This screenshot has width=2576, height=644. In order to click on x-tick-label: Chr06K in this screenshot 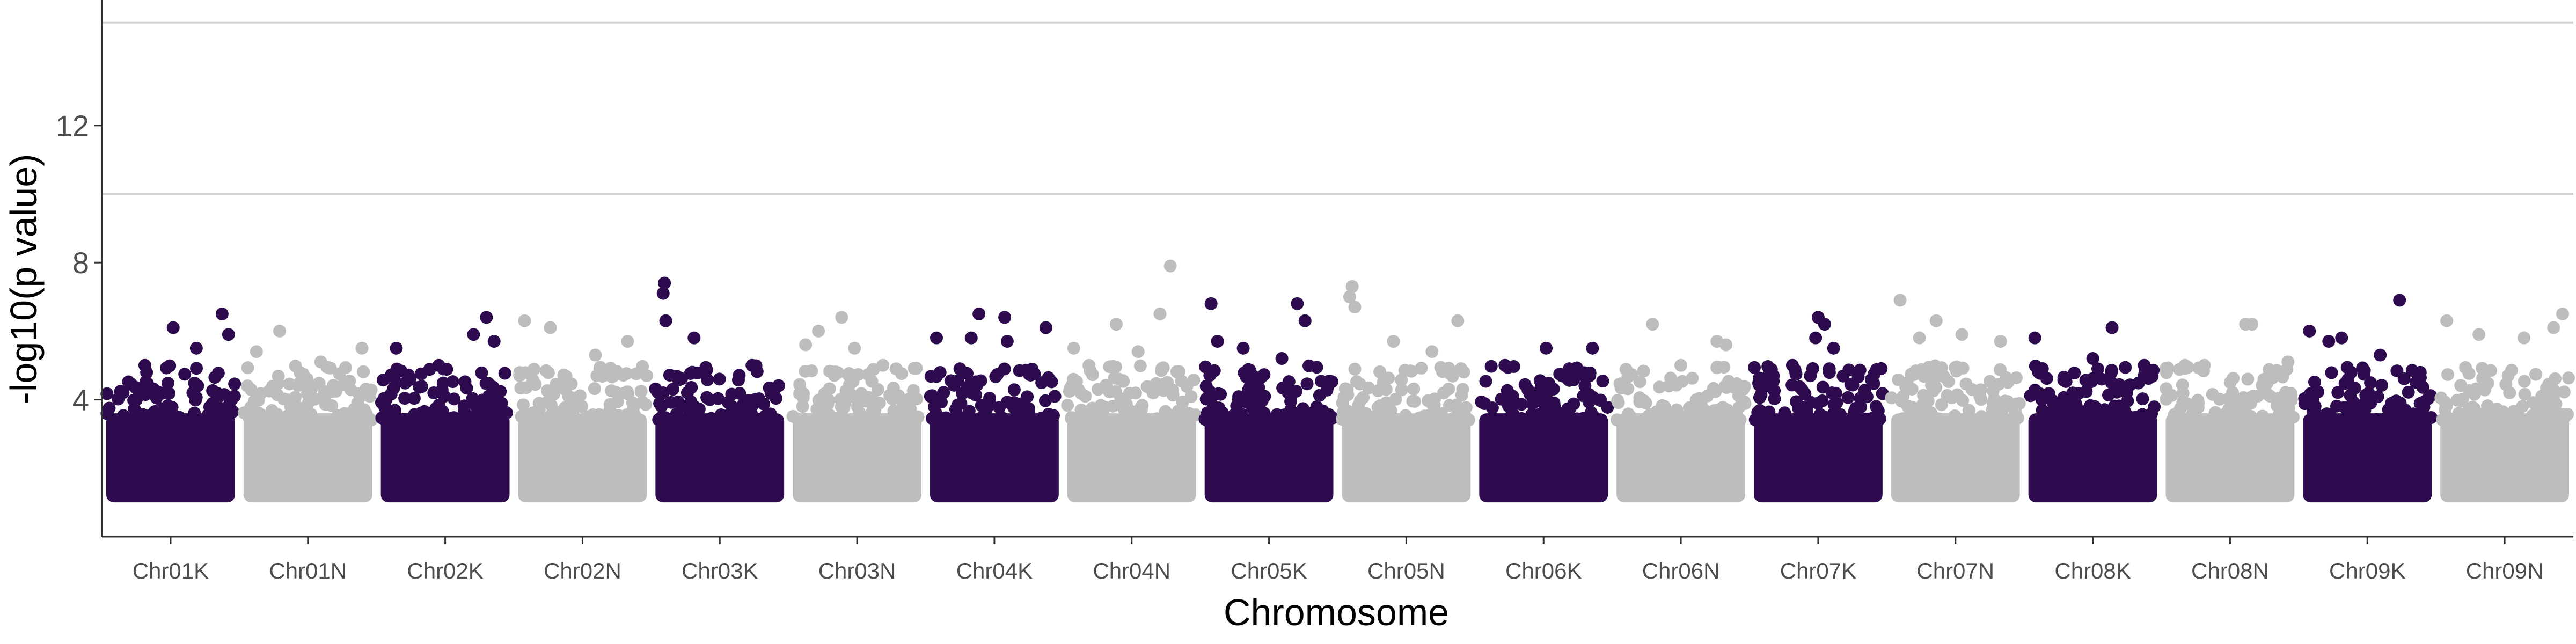, I will do `click(1543, 570)`.